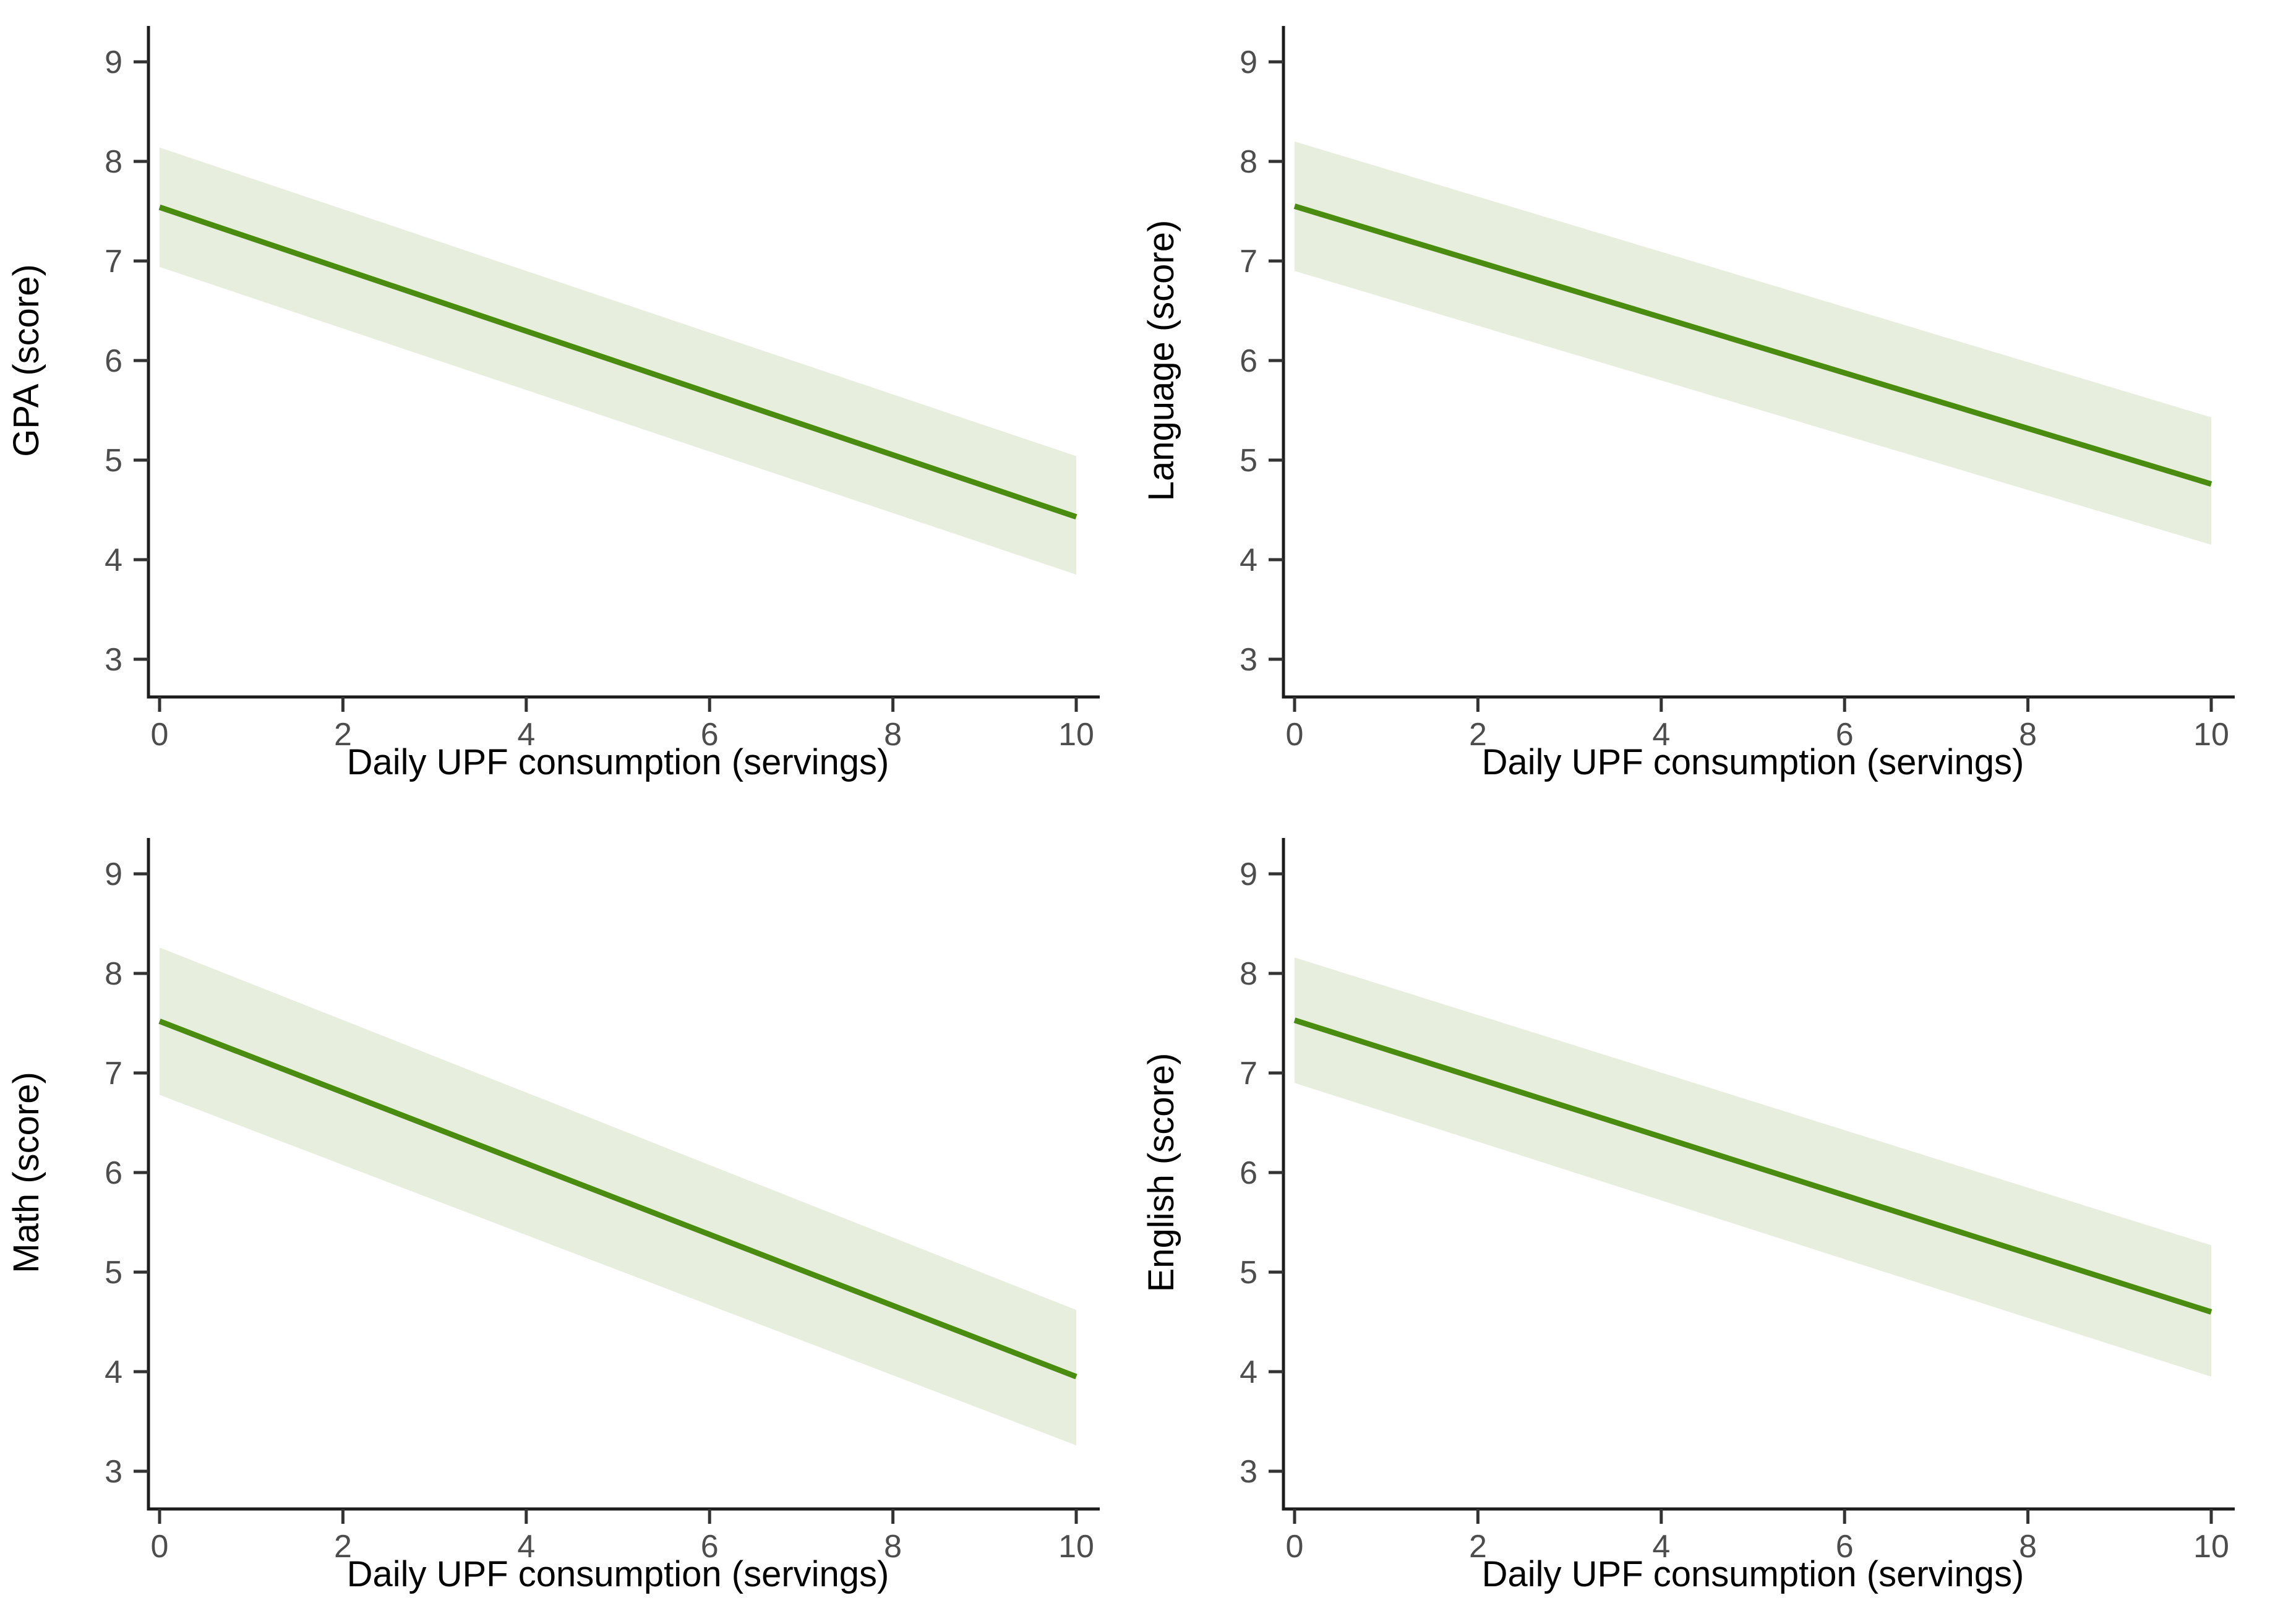 The height and width of the screenshot is (1624, 2270). Describe the element at coordinates (26, 360) in the screenshot. I see `y-axis-title: GPA (score)` at that location.